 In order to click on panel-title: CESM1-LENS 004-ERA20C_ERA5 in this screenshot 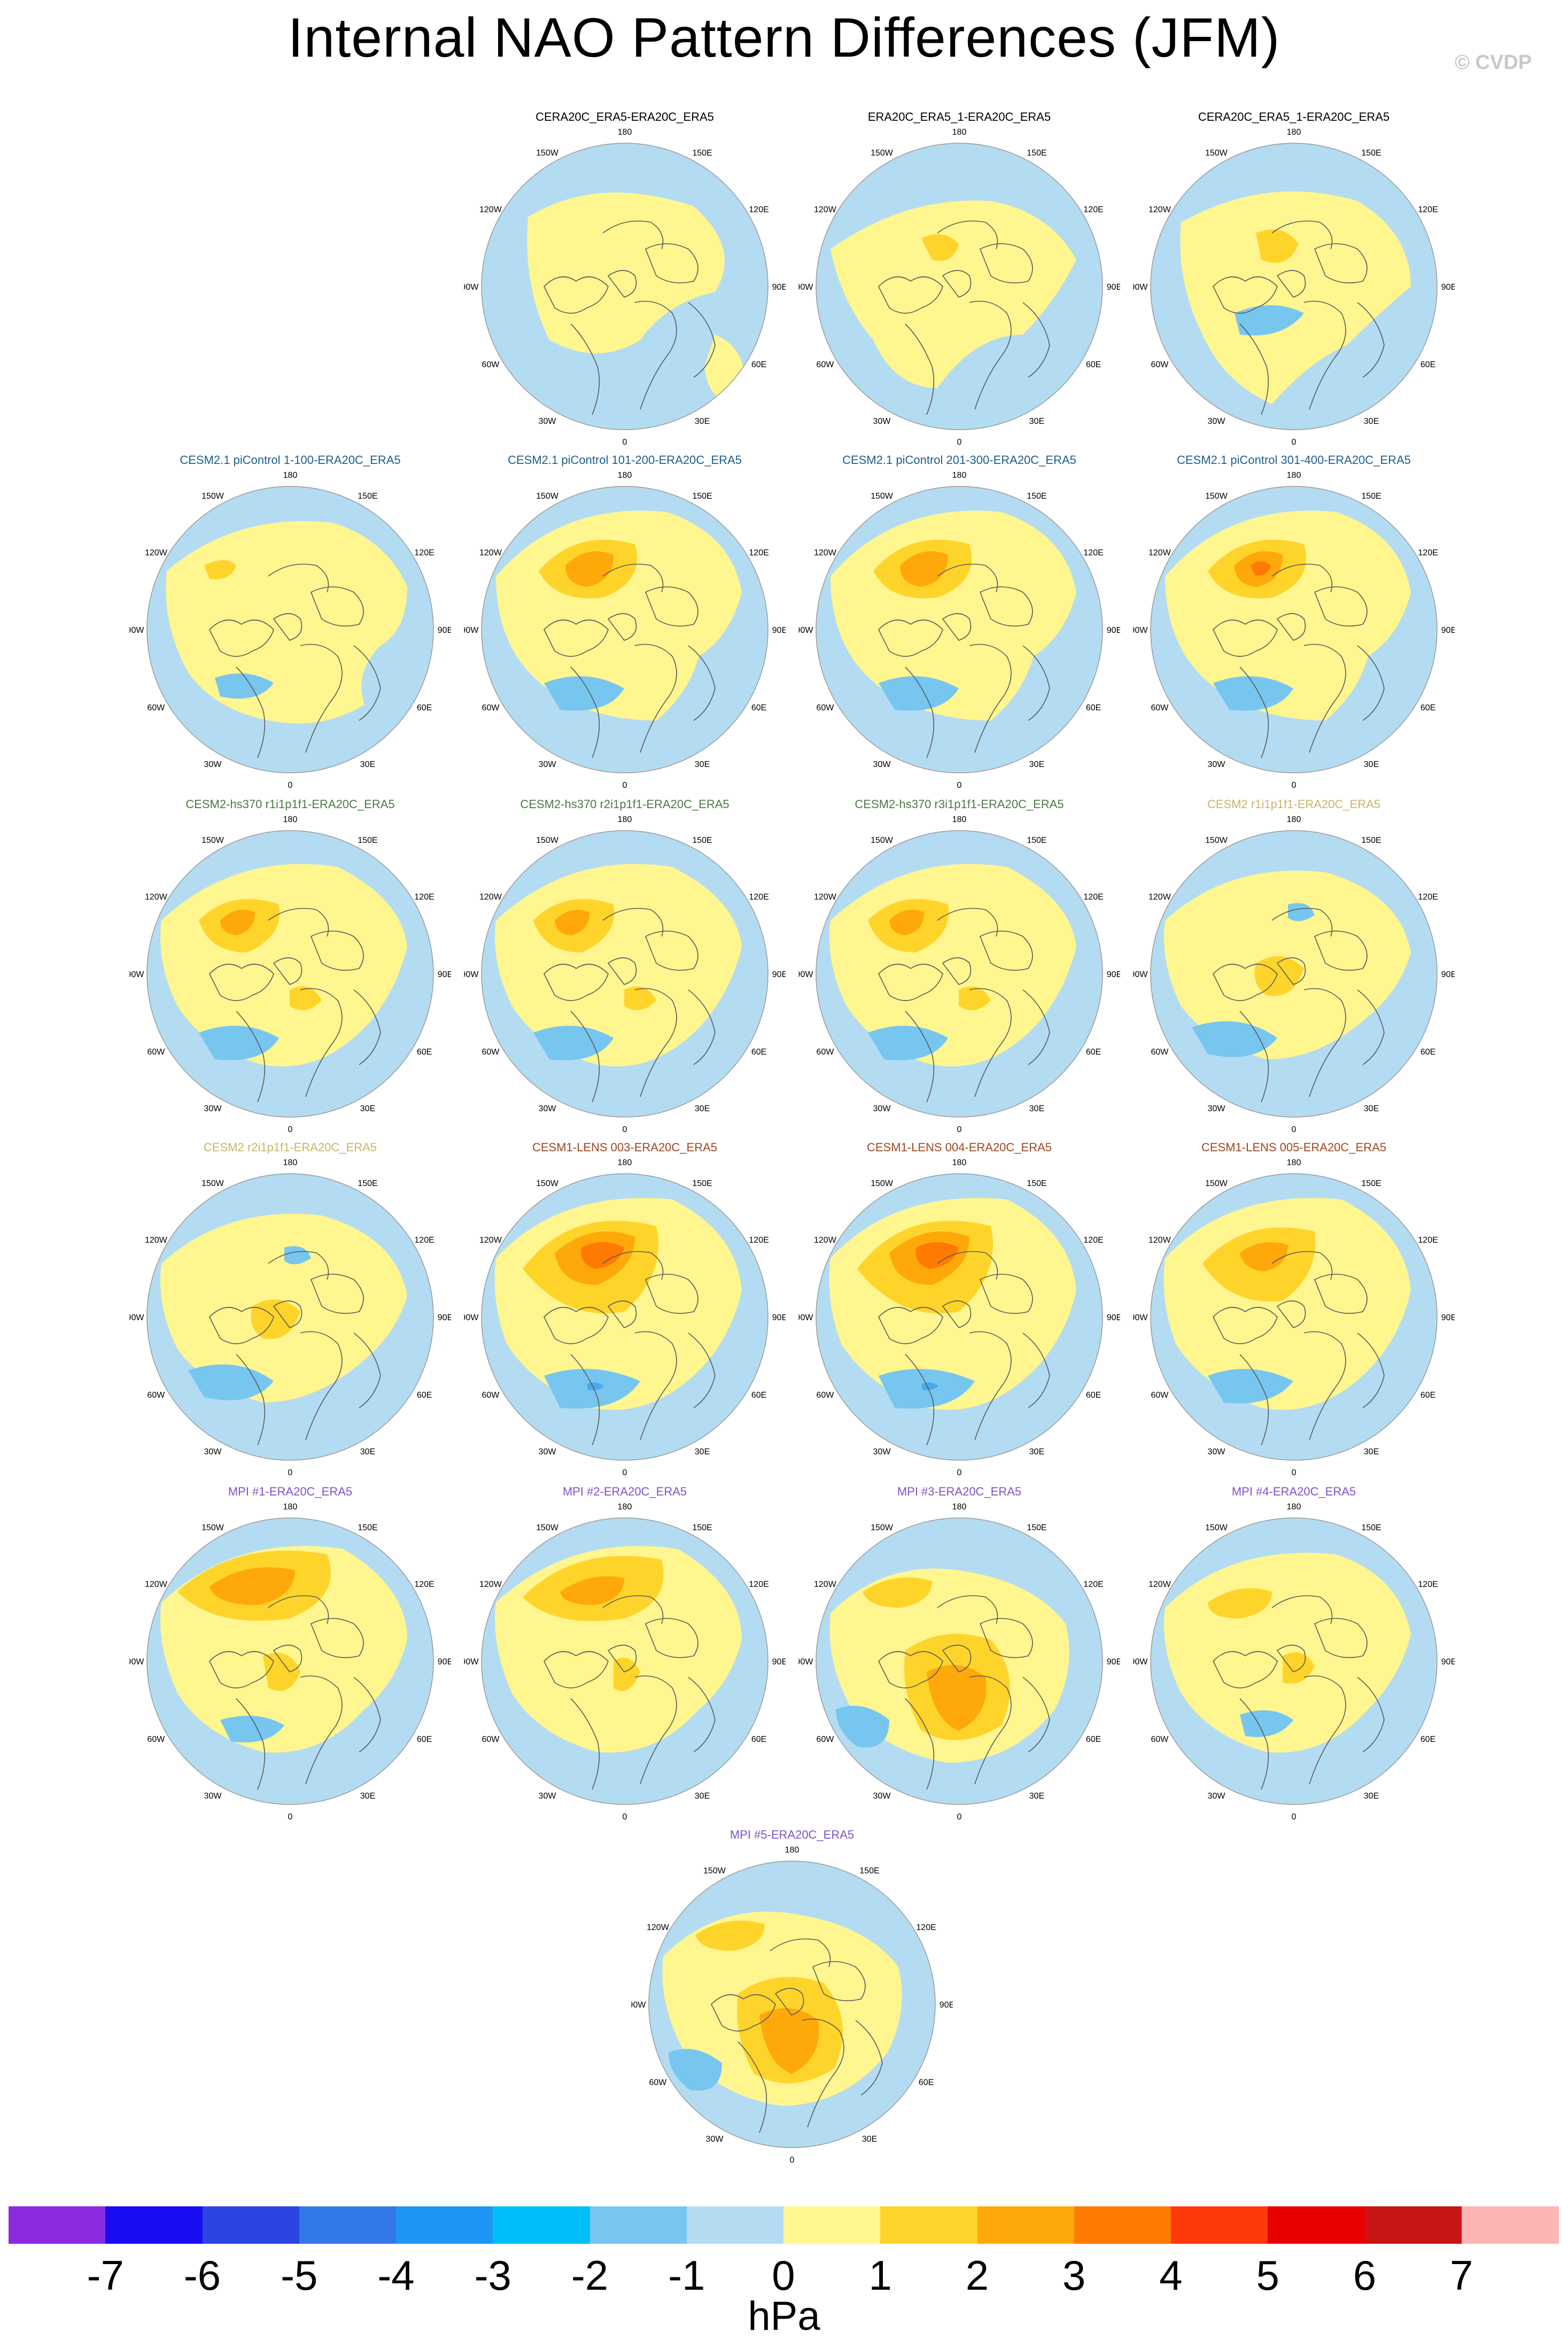, I will do `click(959, 1147)`.